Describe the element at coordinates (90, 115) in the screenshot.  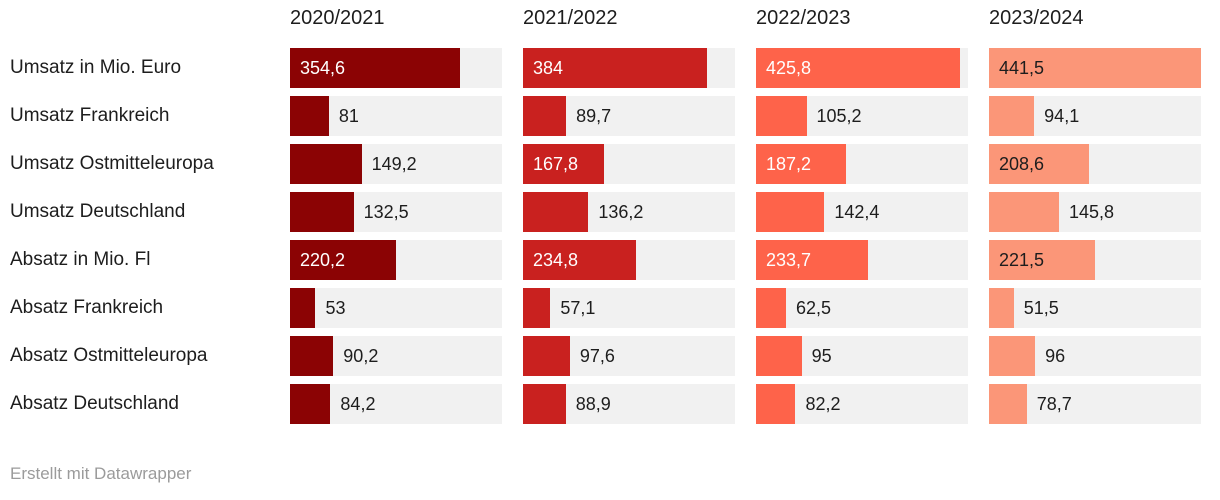
I see `row-label: Umsatz Frankreich` at that location.